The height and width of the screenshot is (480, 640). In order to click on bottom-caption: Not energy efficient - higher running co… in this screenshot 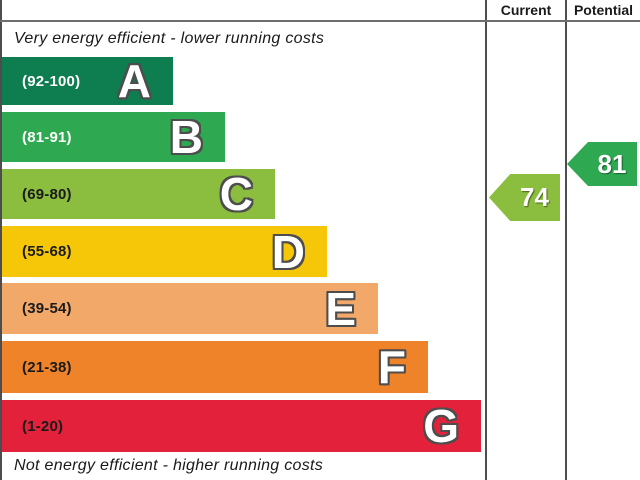, I will do `click(169, 465)`.